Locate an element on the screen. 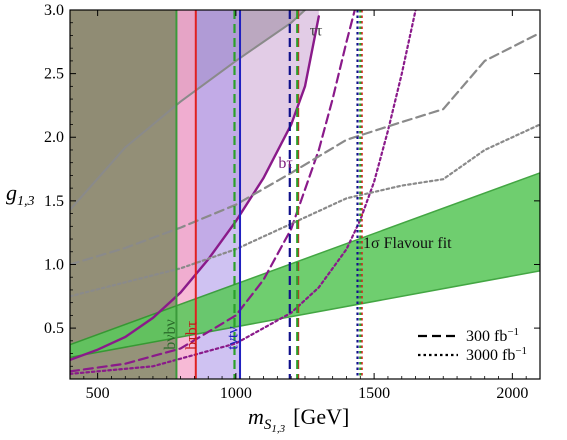 The height and width of the screenshot is (440, 567). x-tick-label: 1500 is located at coordinates (374, 393).